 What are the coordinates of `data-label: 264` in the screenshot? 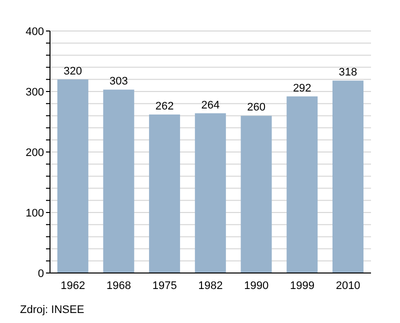 It's located at (210, 105).